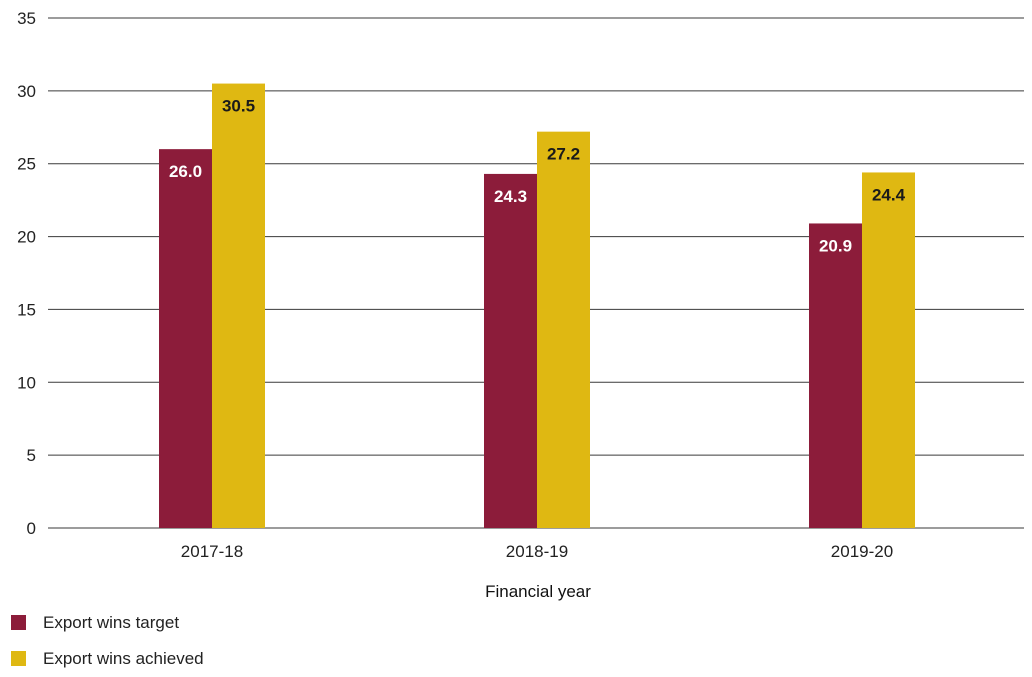 The height and width of the screenshot is (677, 1032). Describe the element at coordinates (111, 622) in the screenshot. I see `legend-label: Export wins target` at that location.